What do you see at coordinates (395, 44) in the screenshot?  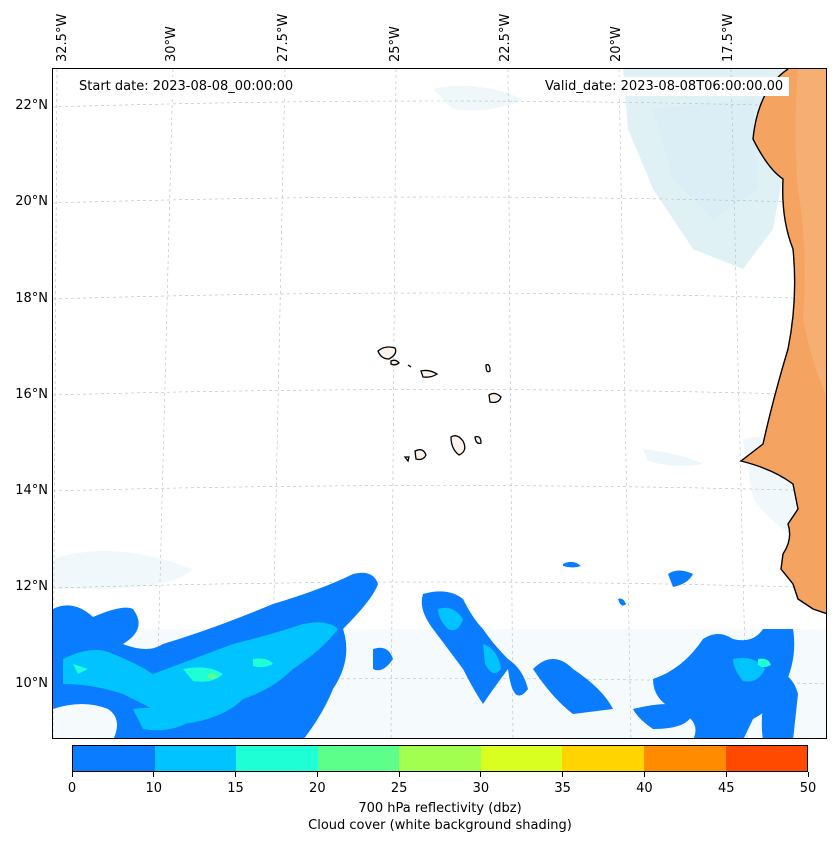 I see `lon-label-25w: 25°W` at bounding box center [395, 44].